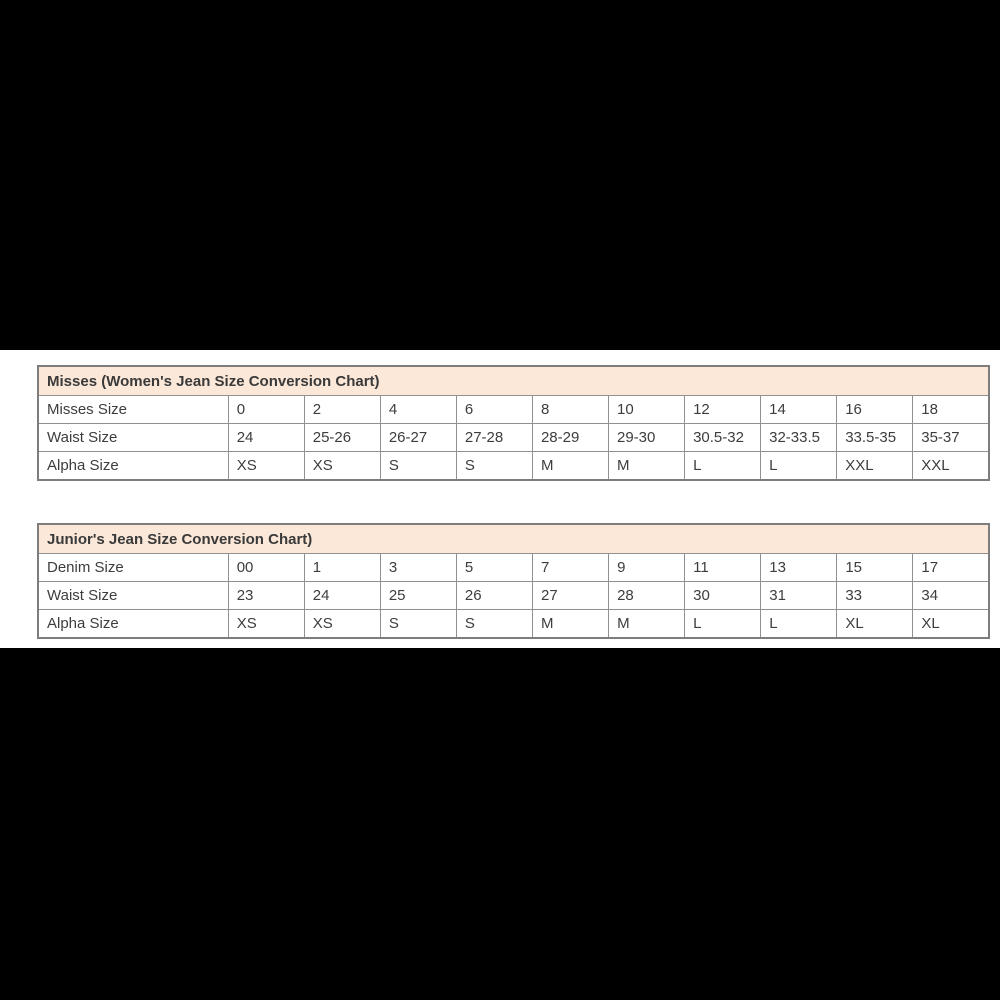  What do you see at coordinates (418, 567) in the screenshot?
I see `size-cell: 3` at bounding box center [418, 567].